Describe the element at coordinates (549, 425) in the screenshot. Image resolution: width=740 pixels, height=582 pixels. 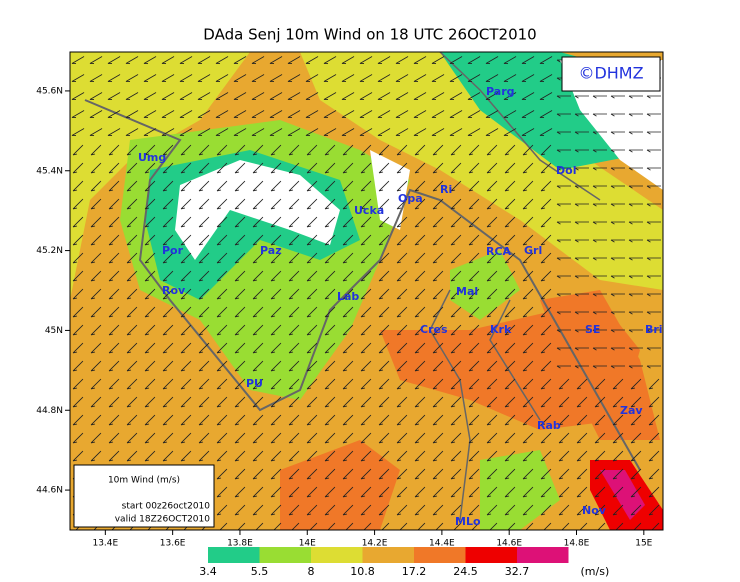
I see `place: Rab` at that location.